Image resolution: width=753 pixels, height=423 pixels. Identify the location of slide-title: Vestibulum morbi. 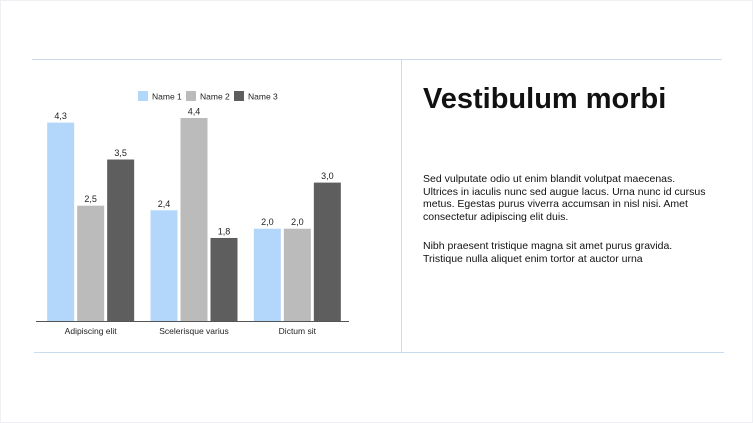
(545, 99).